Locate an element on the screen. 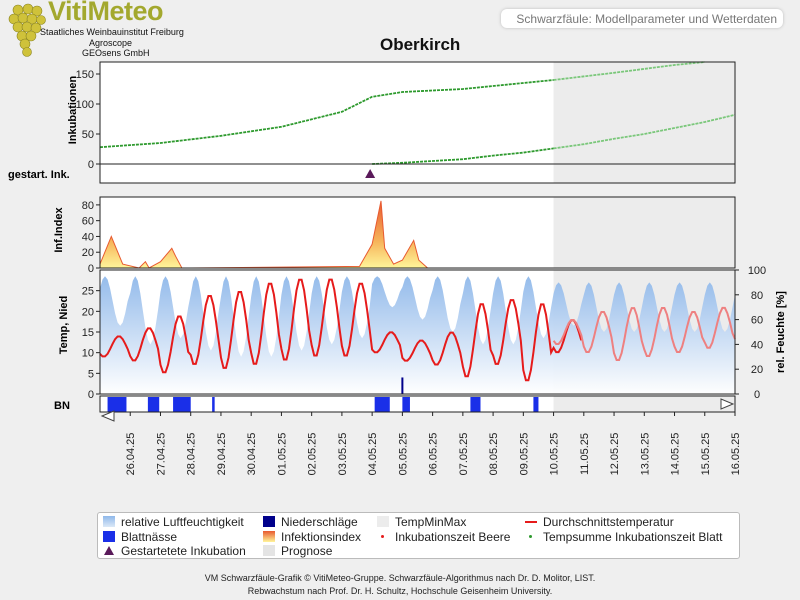 The image size is (800, 600). panel-border is located at coordinates (417, 232).